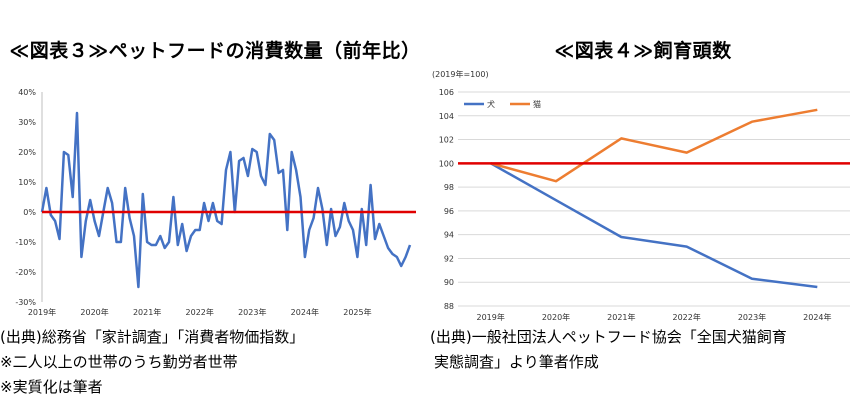 The width and height of the screenshot is (856, 414). I want to click on y-tick-label: 94, so click(449, 235).